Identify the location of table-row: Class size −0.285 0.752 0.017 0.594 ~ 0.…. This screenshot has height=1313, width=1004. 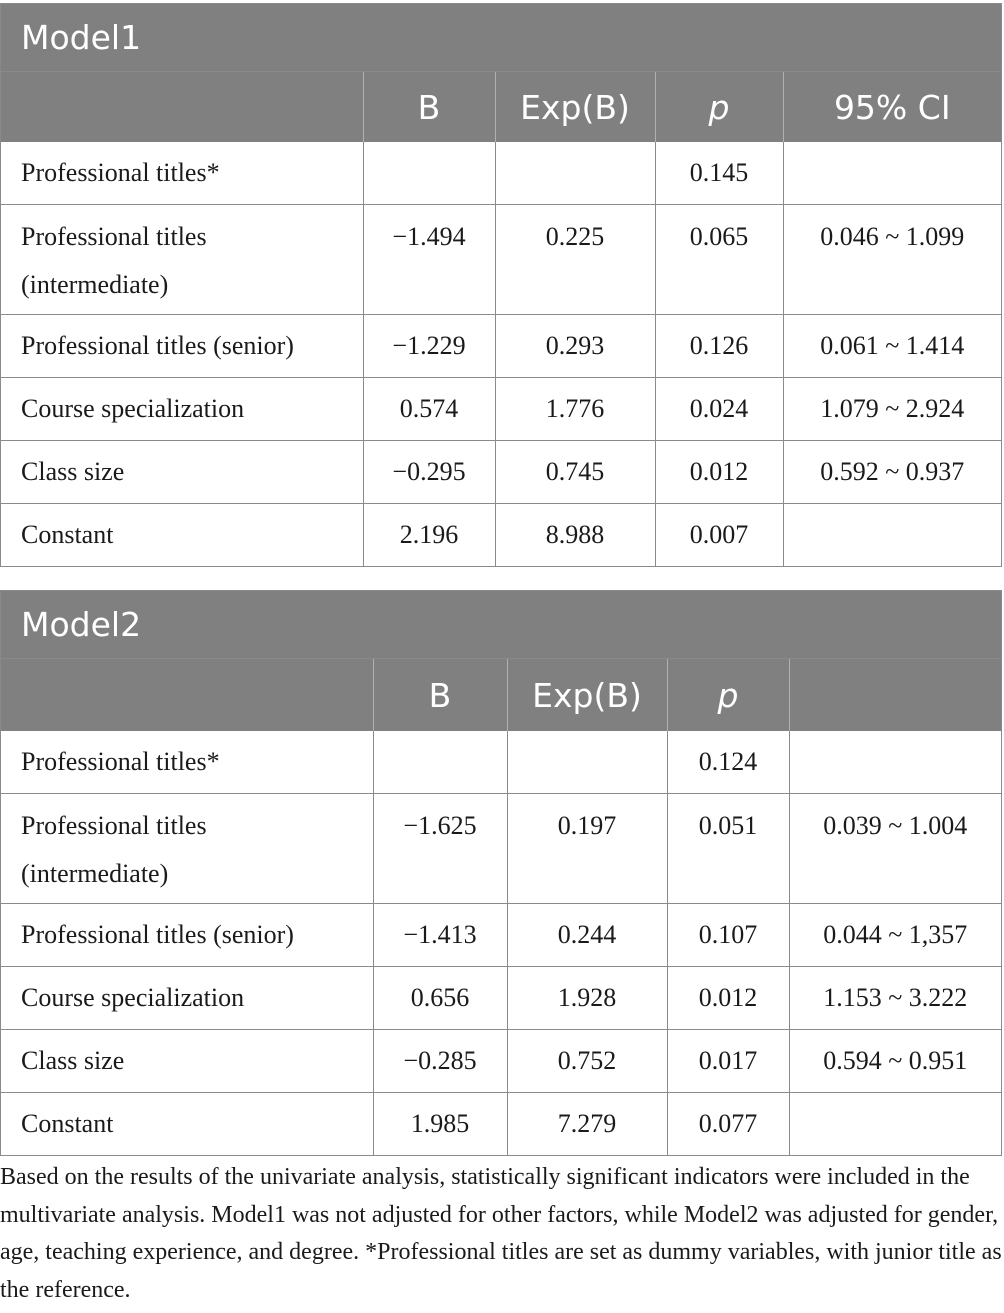
(501, 1061).